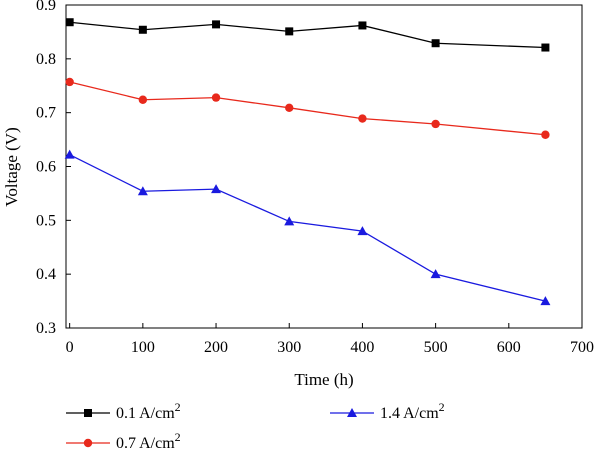  I want to click on legend-label: 1.4 A/cm2, so click(412, 411).